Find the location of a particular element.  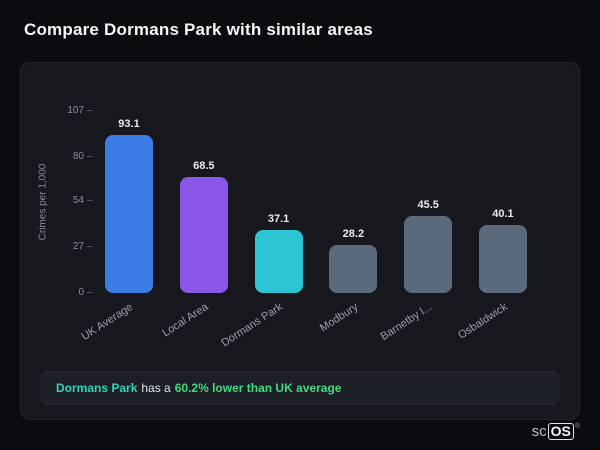

bar-column: 37.1 Dormans Park is located at coordinates (264, 230).